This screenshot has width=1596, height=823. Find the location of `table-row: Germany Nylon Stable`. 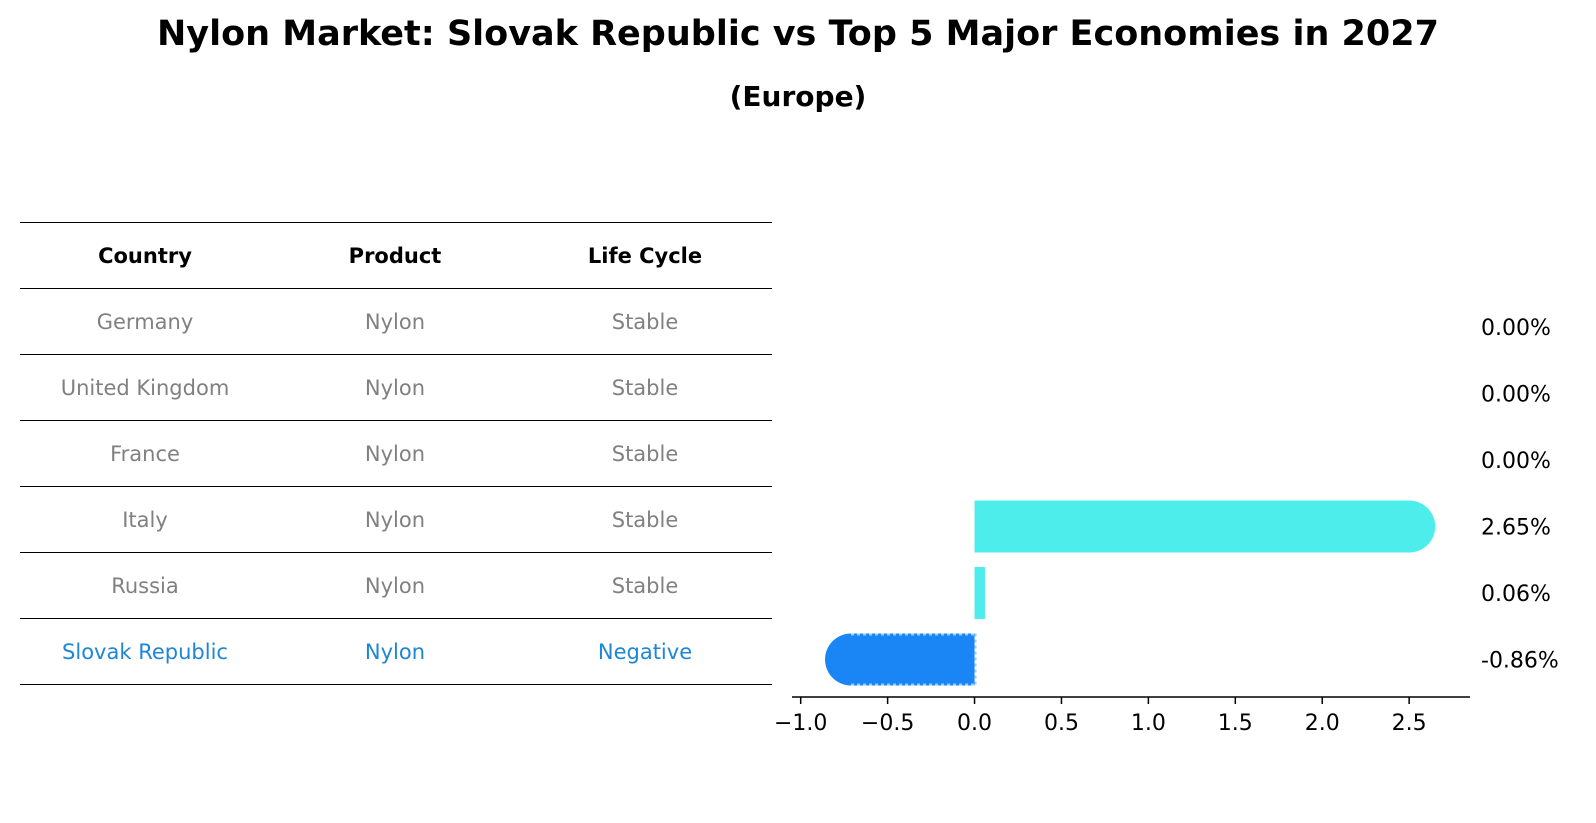

table-row: Germany Nylon Stable is located at coordinates (396, 321).